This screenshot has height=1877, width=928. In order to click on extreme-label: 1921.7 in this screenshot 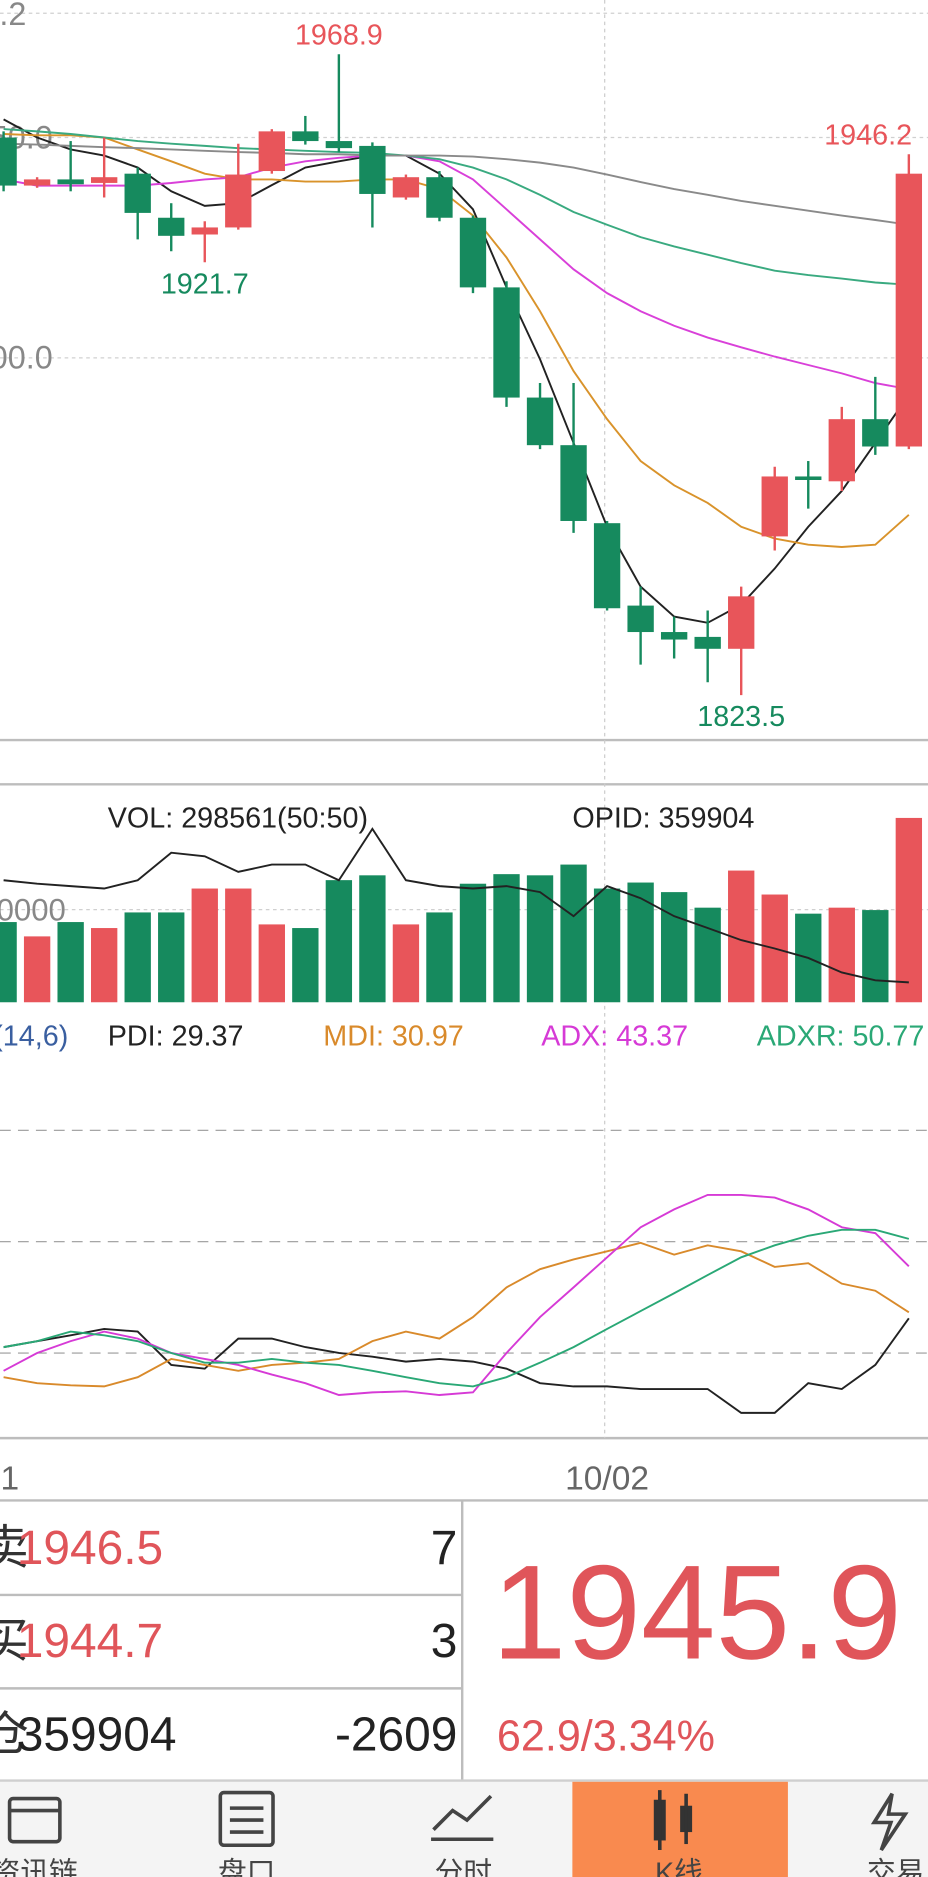, I will do `click(205, 284)`.